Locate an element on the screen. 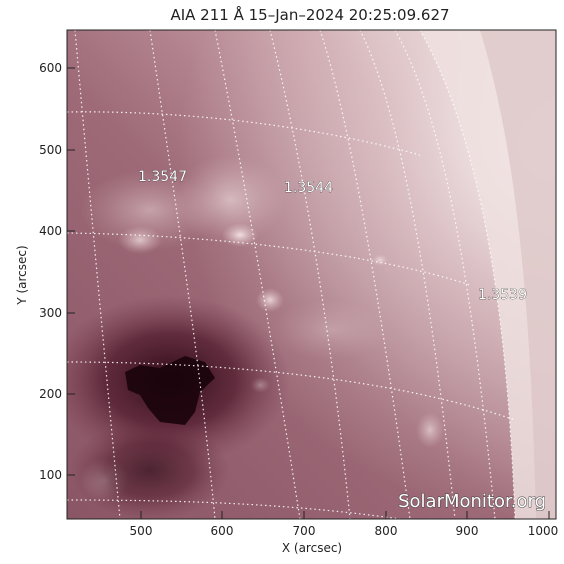  x-tick-label: 600 is located at coordinates (222, 531).